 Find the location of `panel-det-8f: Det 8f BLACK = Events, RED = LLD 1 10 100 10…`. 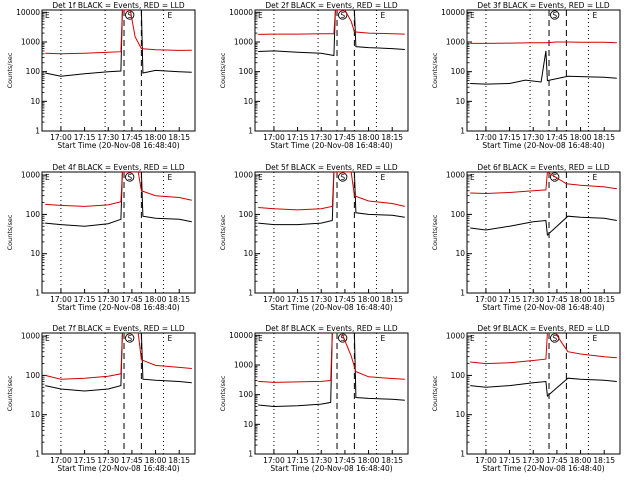

panel-det-8f: Det 8f BLACK = Events, RED = LLD 1 10 100 10… is located at coordinates (314, 398).